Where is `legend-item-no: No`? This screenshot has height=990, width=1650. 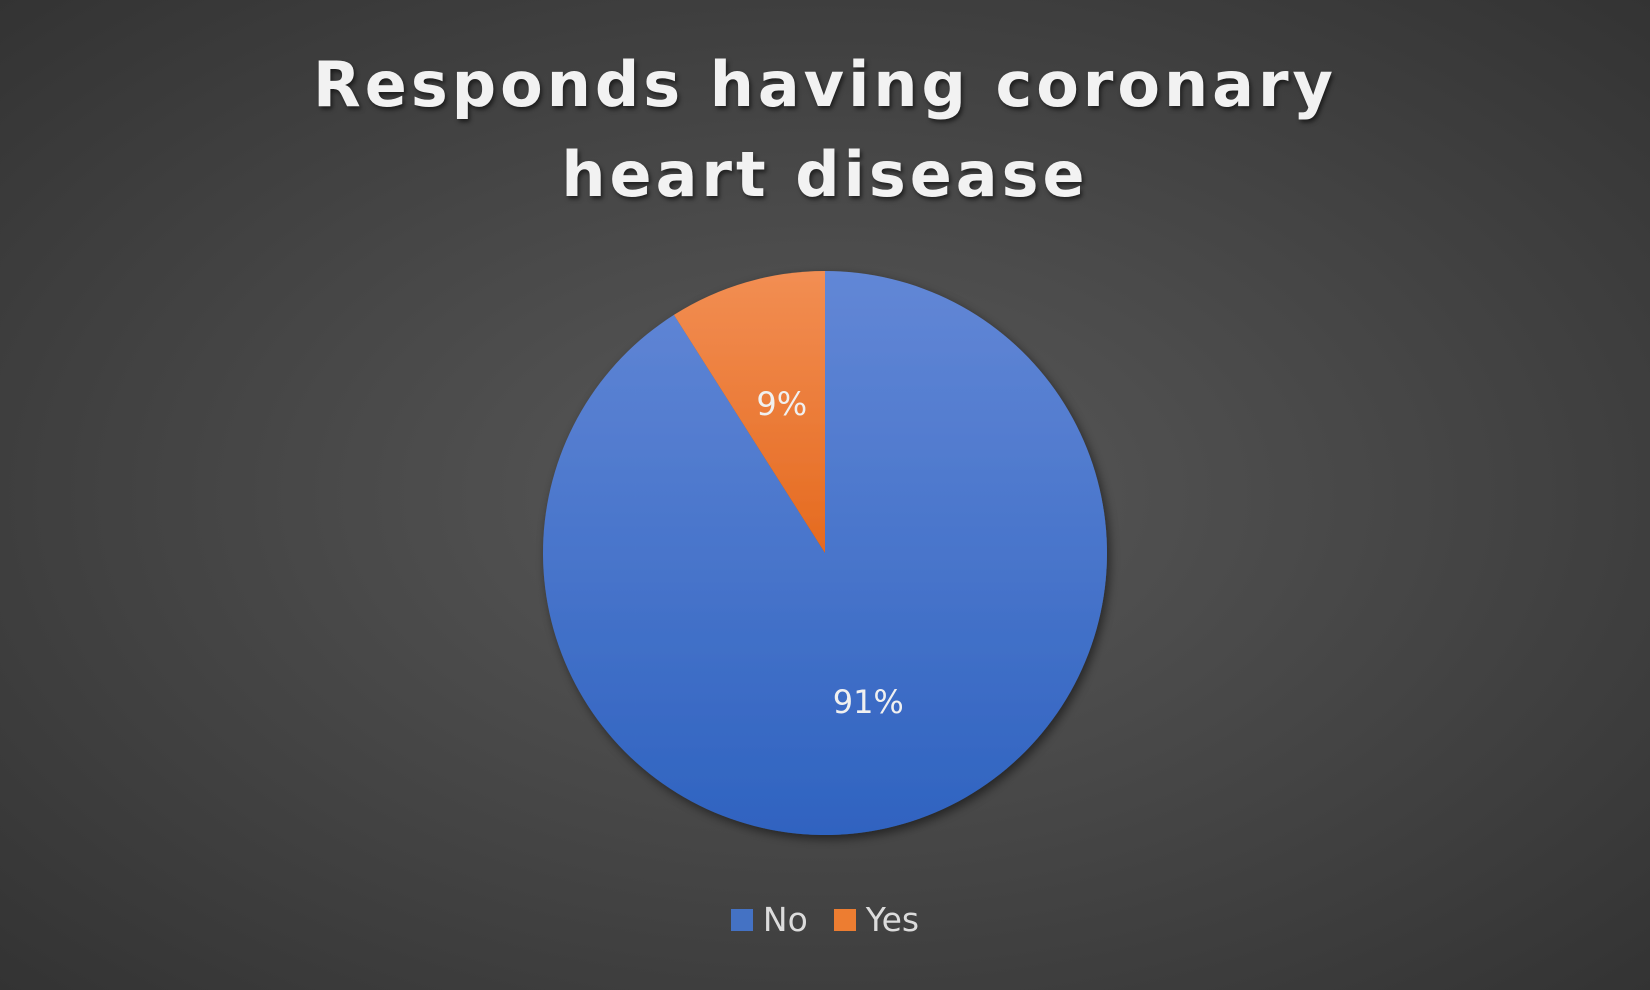
legend-item-no: No is located at coordinates (769, 919).